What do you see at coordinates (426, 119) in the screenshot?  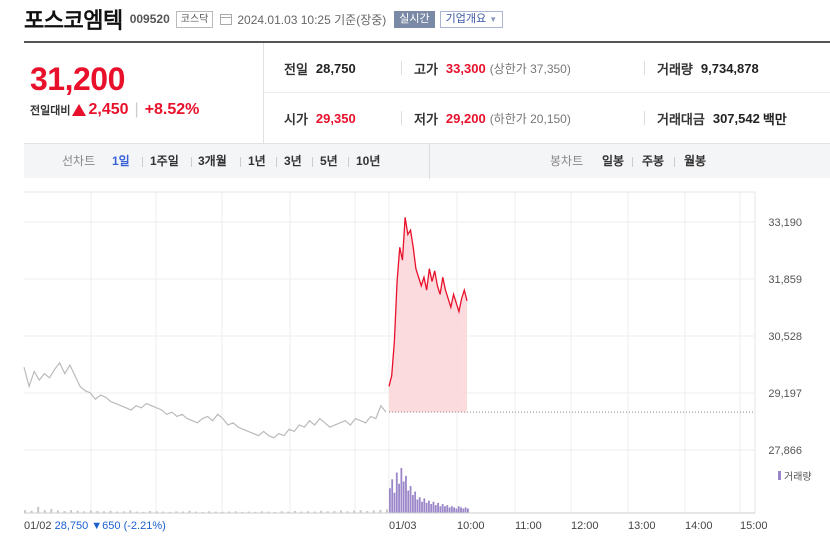 I see `stat-label: 저가` at bounding box center [426, 119].